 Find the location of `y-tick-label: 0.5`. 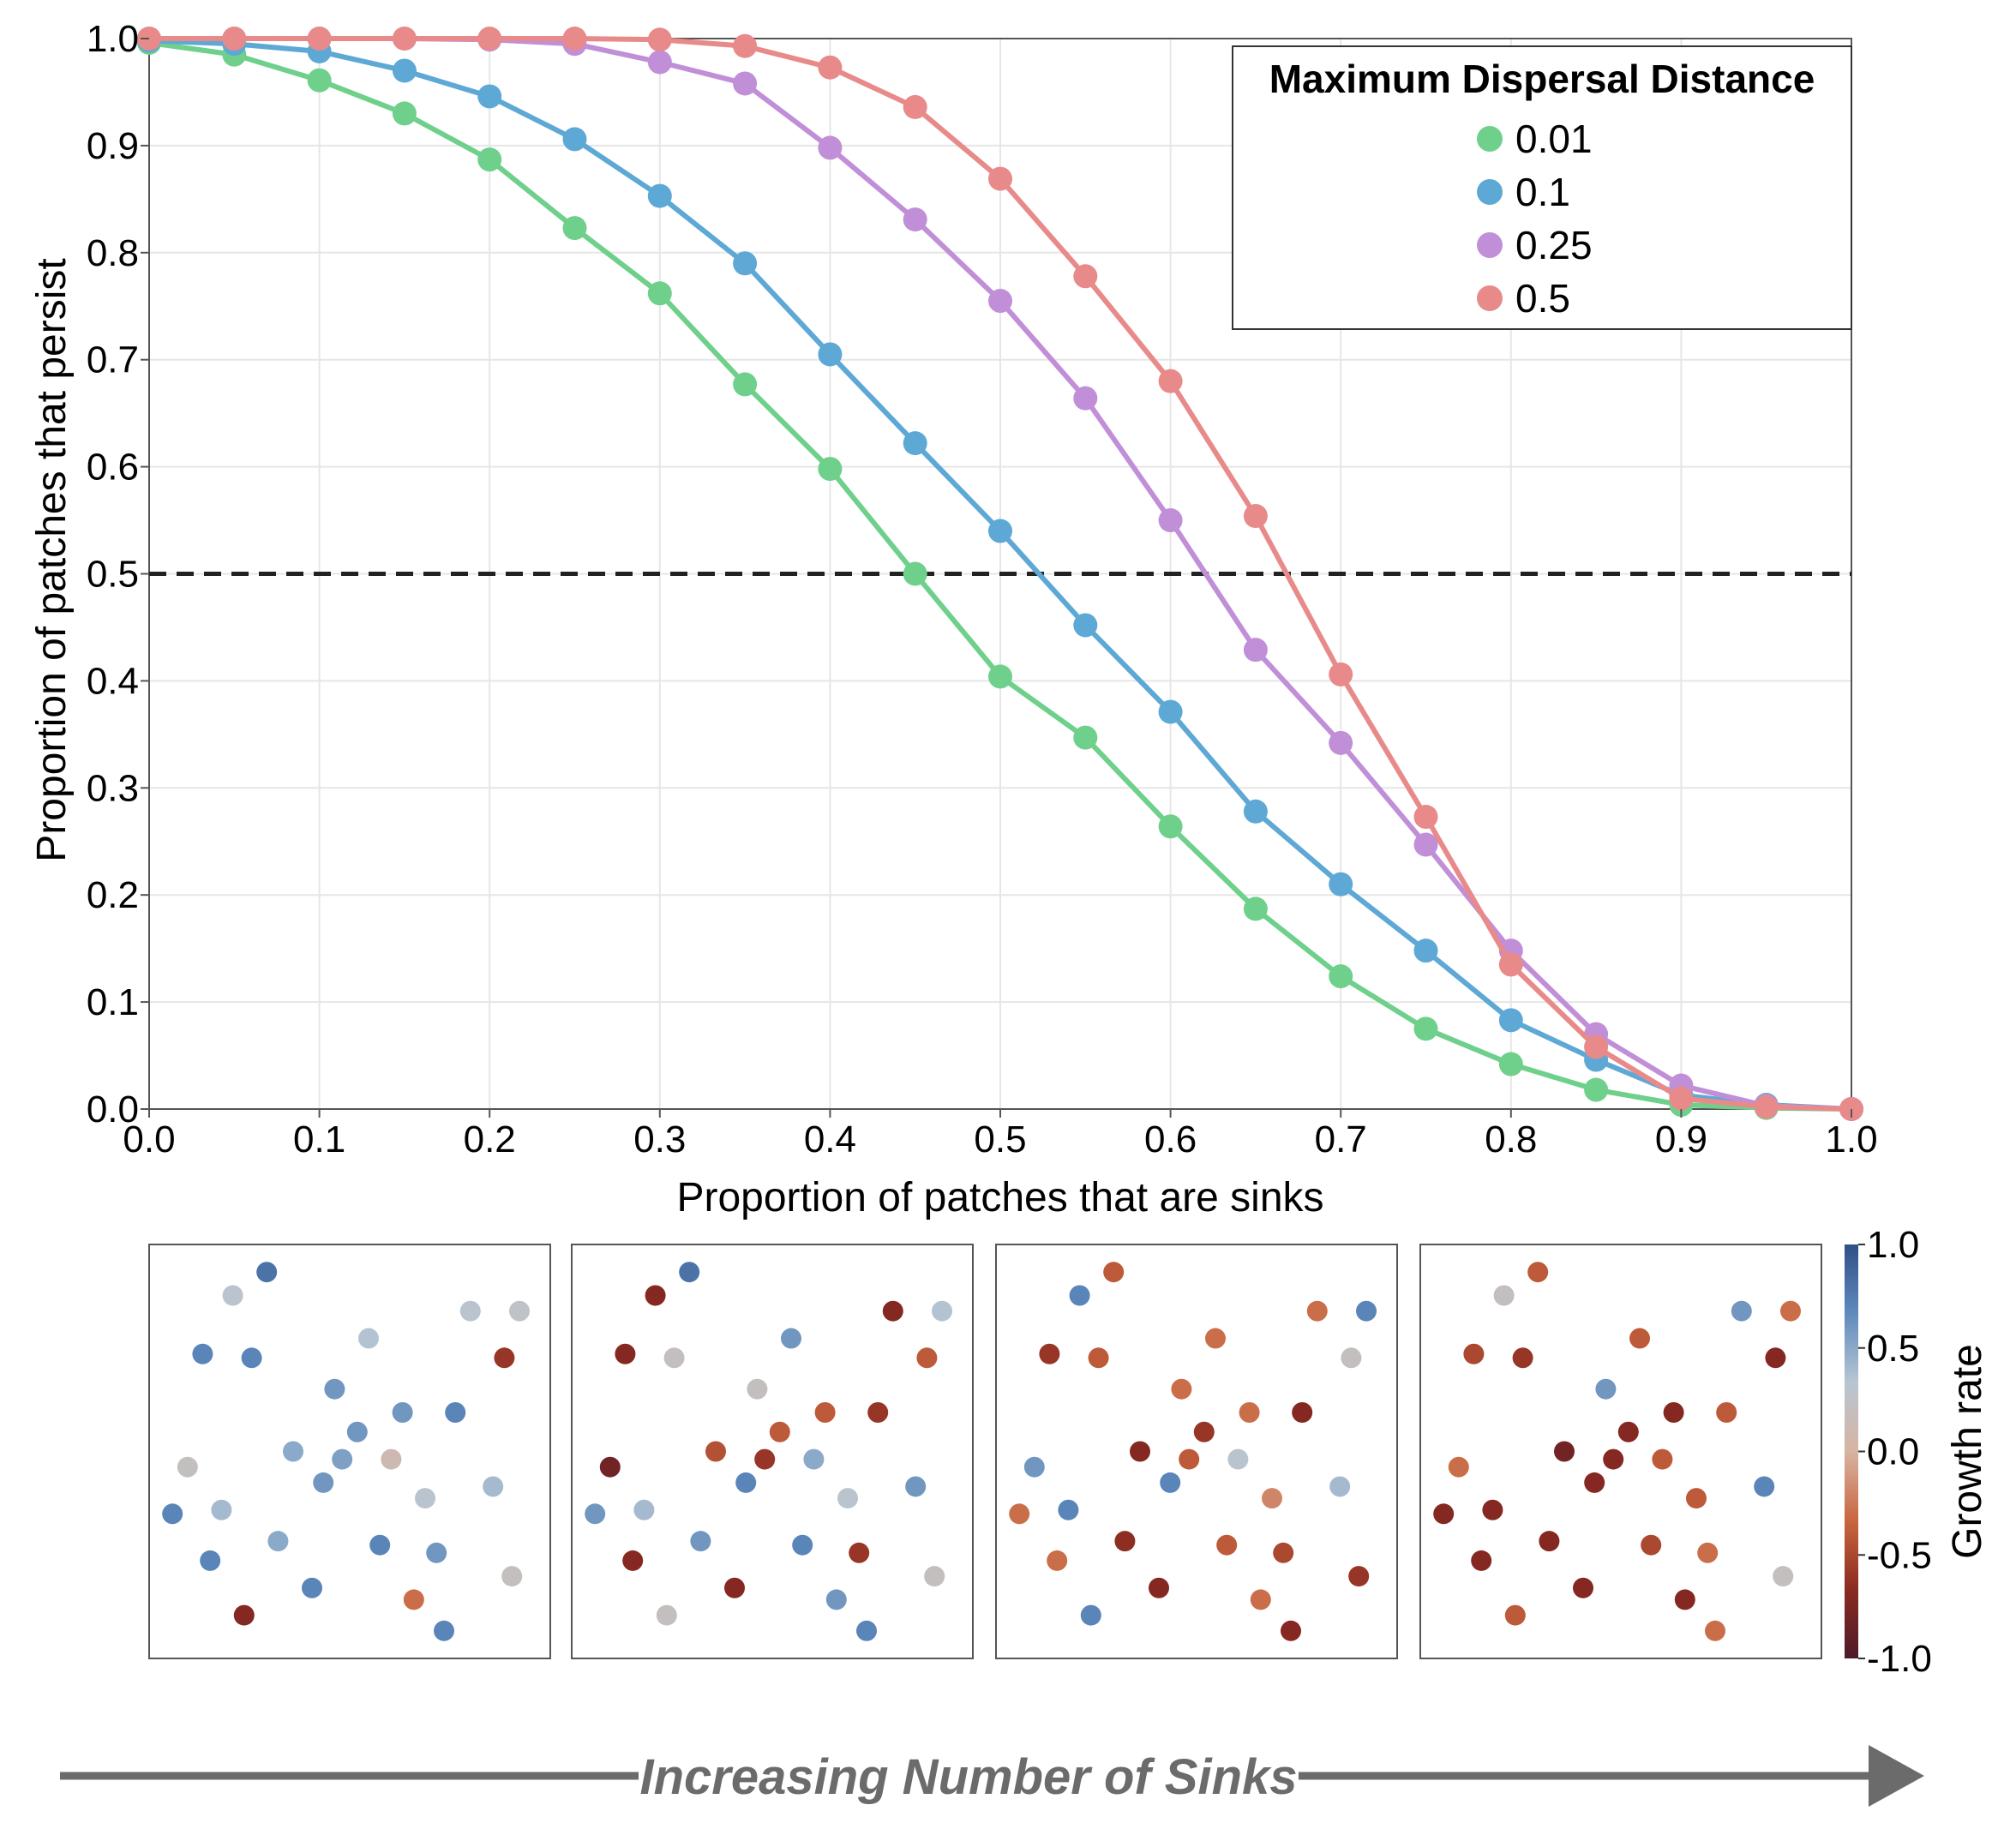

y-tick-label: 0.5 is located at coordinates (113, 575).